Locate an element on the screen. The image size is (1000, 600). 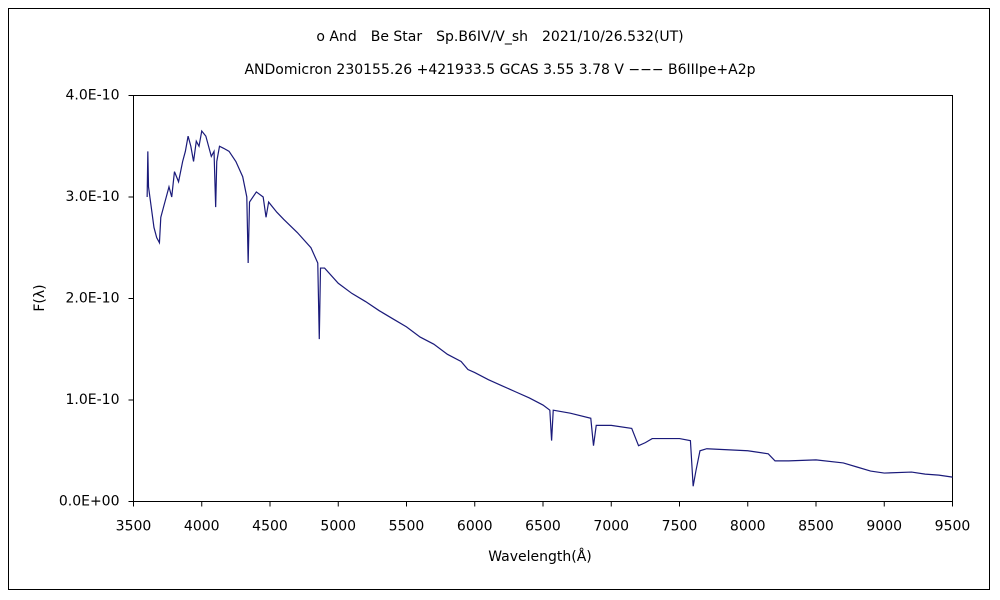
x-tick-label: 6000 is located at coordinates (475, 527).